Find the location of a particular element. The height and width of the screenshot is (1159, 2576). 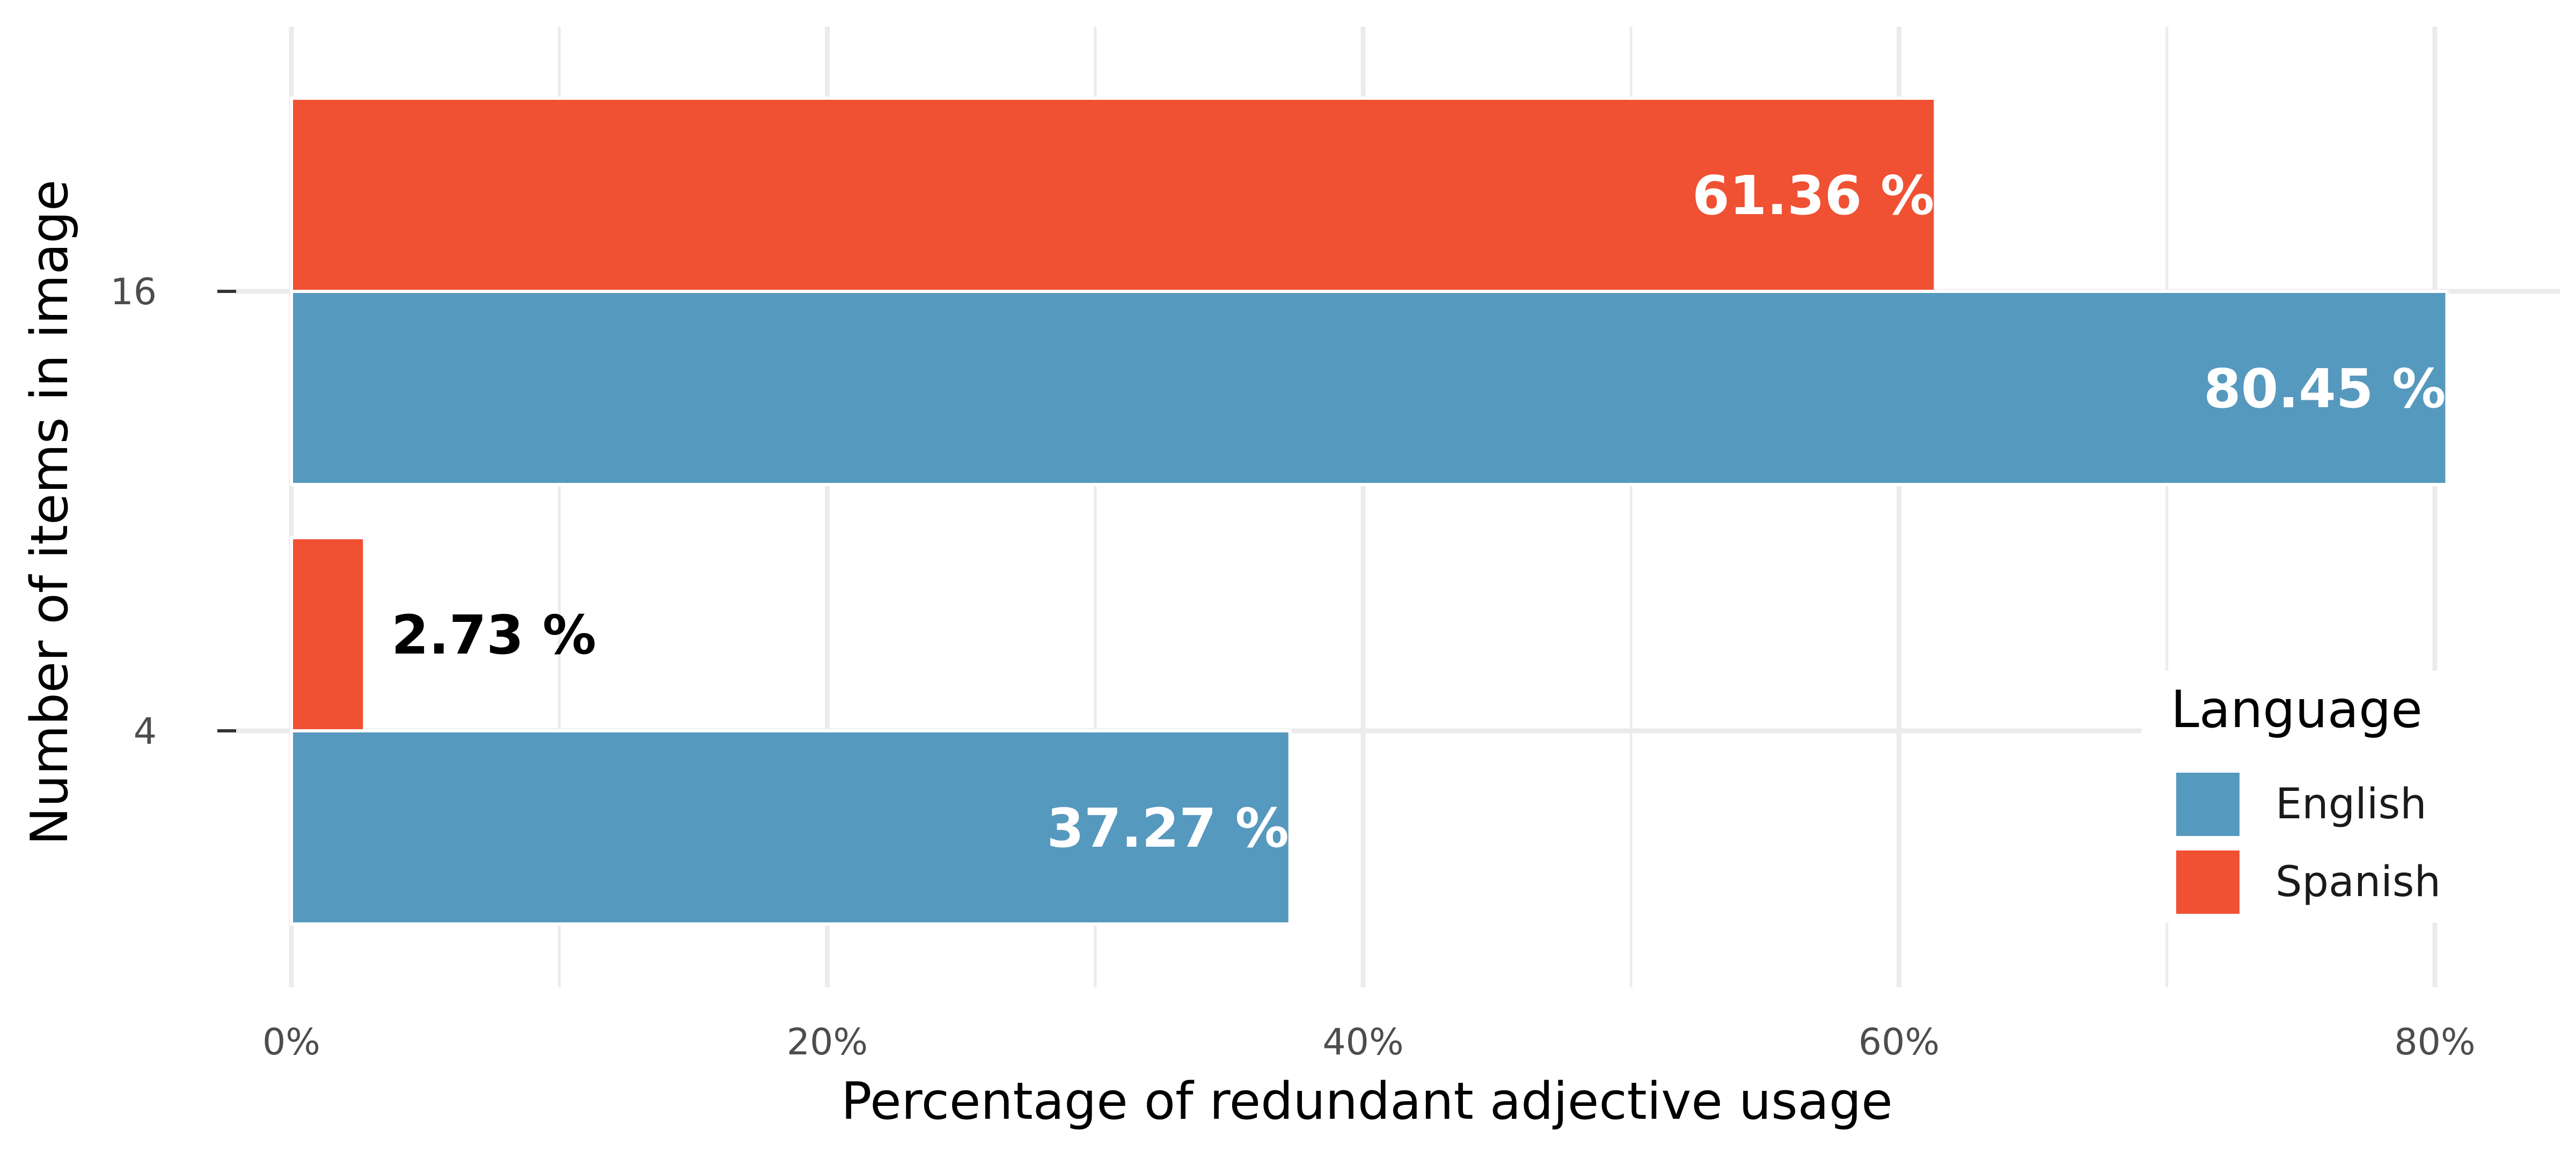

x-tick-label: 0% is located at coordinates (291, 1042).